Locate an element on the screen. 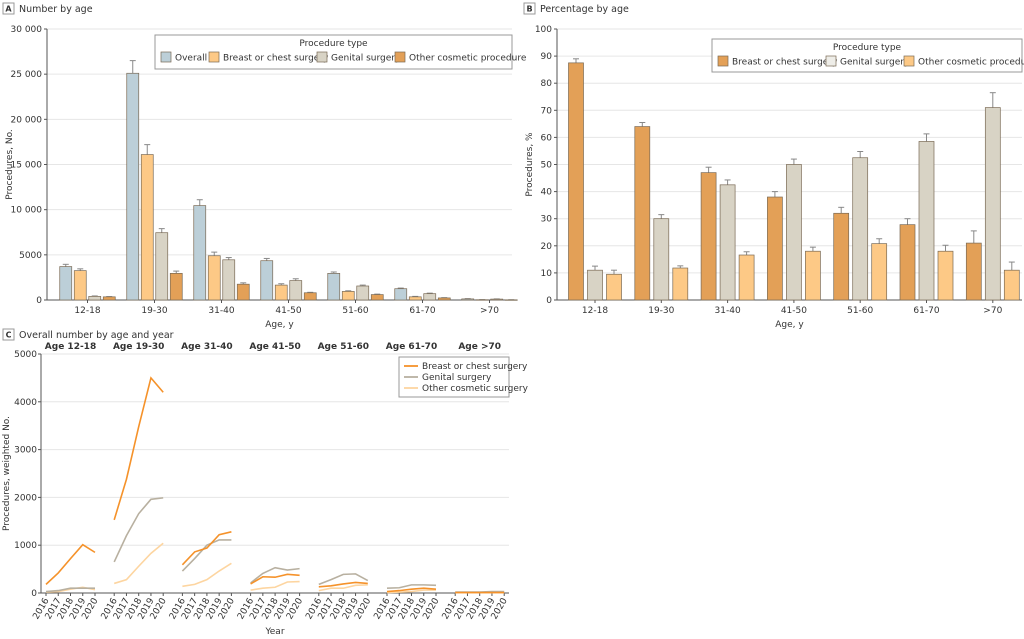 This screenshot has height=639, width=1024. panel-letter: A is located at coordinates (8, 9).